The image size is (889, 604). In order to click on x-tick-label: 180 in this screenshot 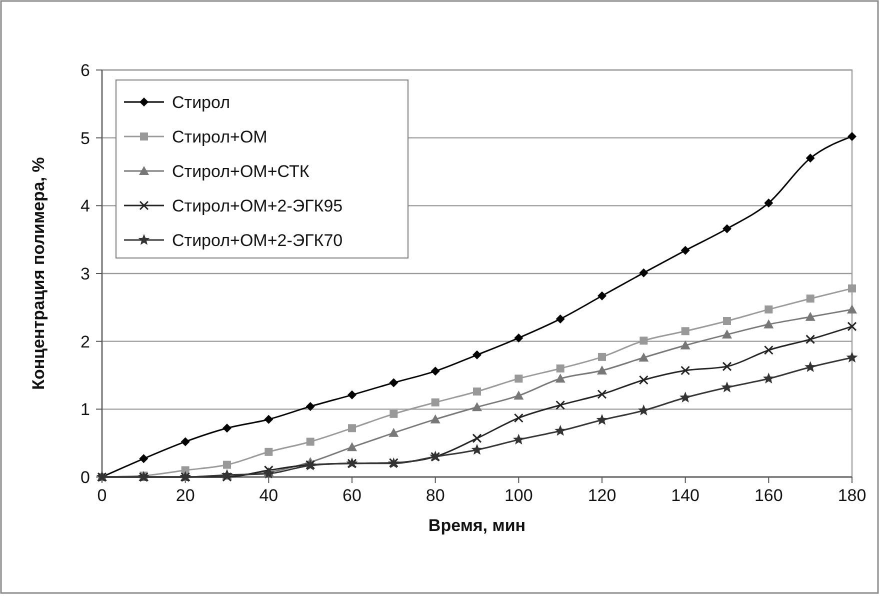, I will do `click(852, 495)`.